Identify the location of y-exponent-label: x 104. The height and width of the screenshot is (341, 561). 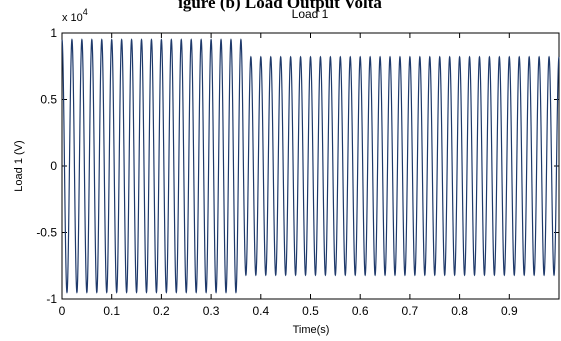
(75, 15).